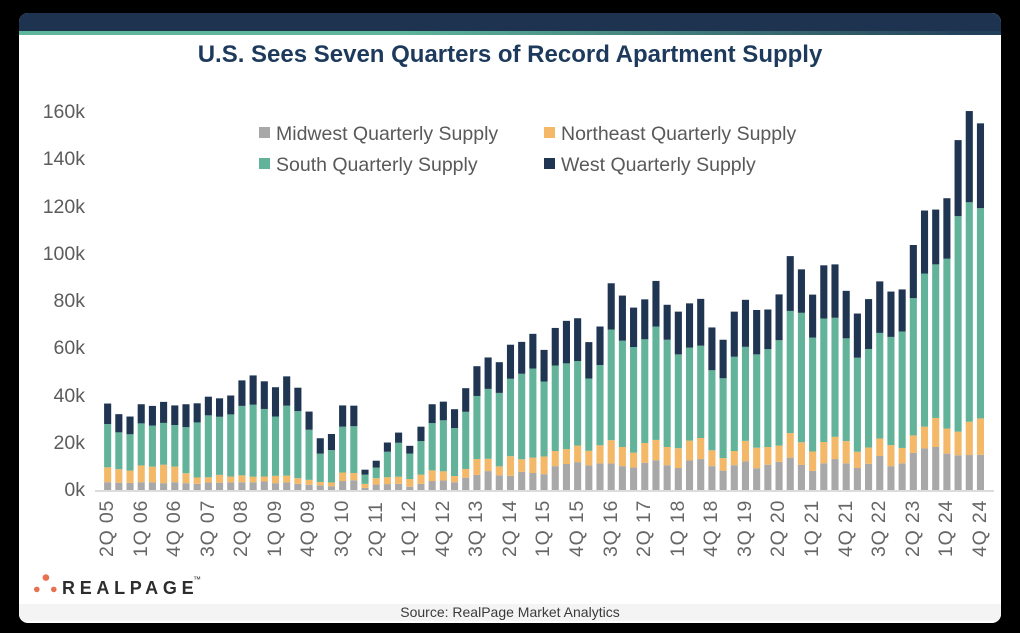  Describe the element at coordinates (197, 579) in the screenshot. I see `svg-text: ™` at that location.